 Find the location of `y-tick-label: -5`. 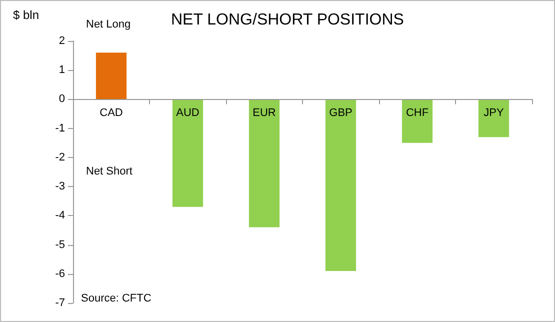

y-tick-label: -5 is located at coordinates (60, 244).